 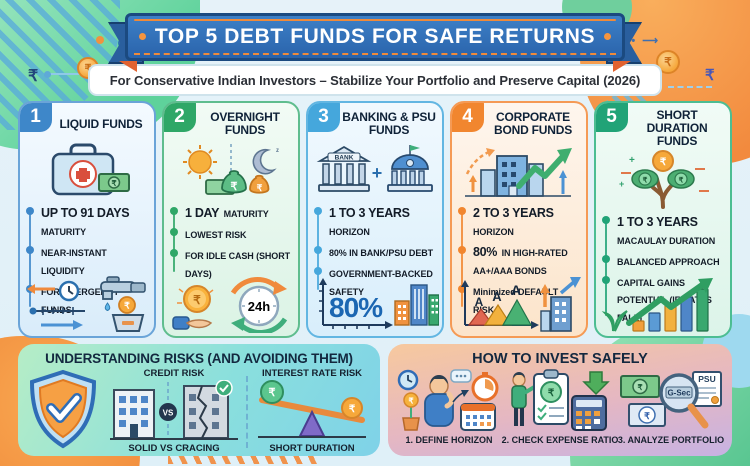 I want to click on gsec-magnifier-psu-doc-icon: ₹ ₹ PSU G-Sec, so click(x=671, y=400).